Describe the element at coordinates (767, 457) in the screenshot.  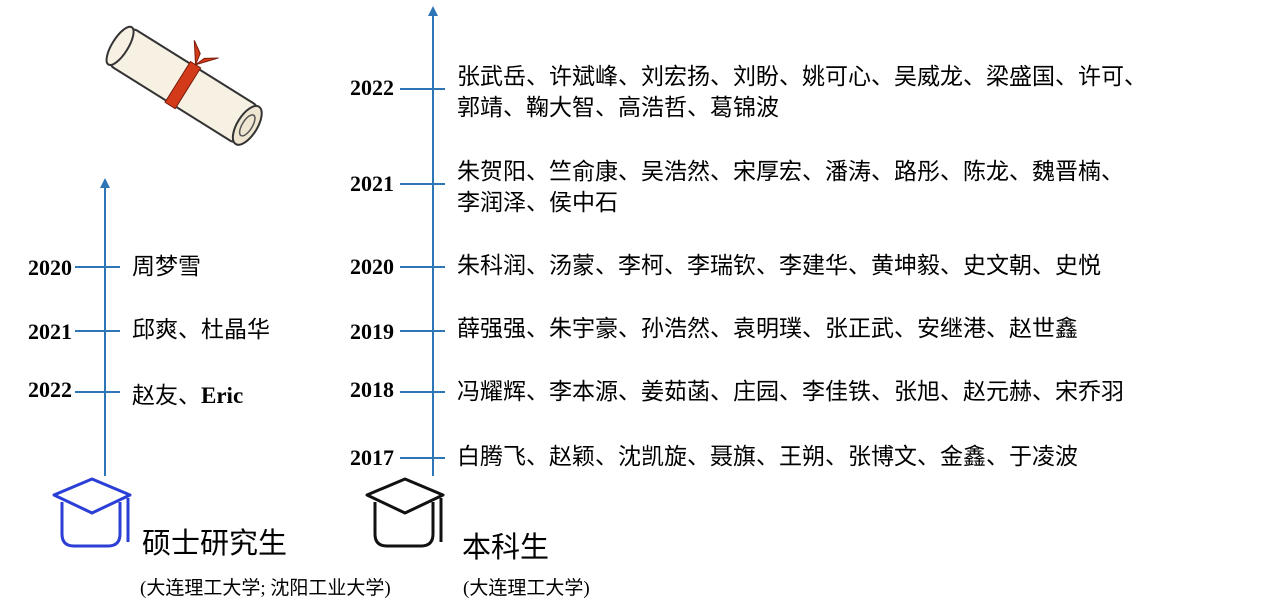
I see `student-names: 白腾飞、赵颖、沈凯旋、聂旗、王朔、张博文、金鑫、于凌波` at that location.